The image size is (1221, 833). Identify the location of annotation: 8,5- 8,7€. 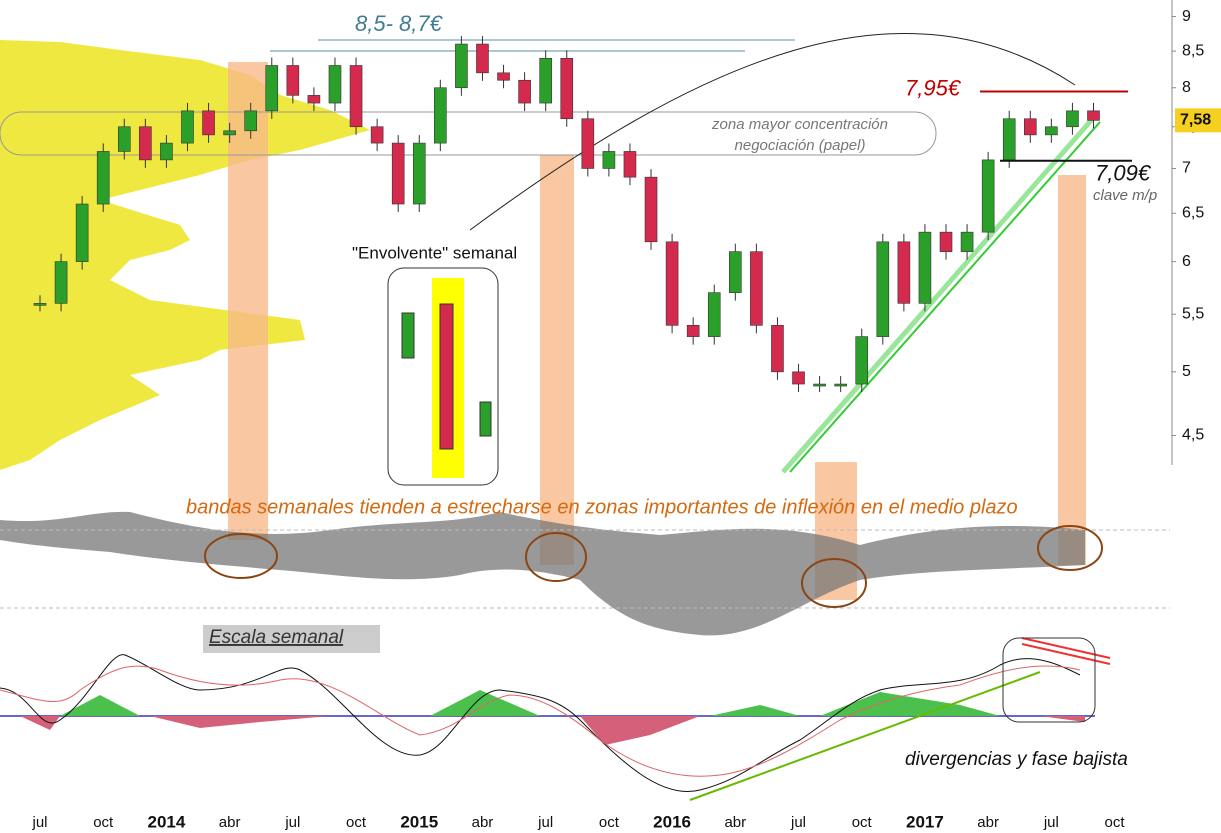
(399, 23).